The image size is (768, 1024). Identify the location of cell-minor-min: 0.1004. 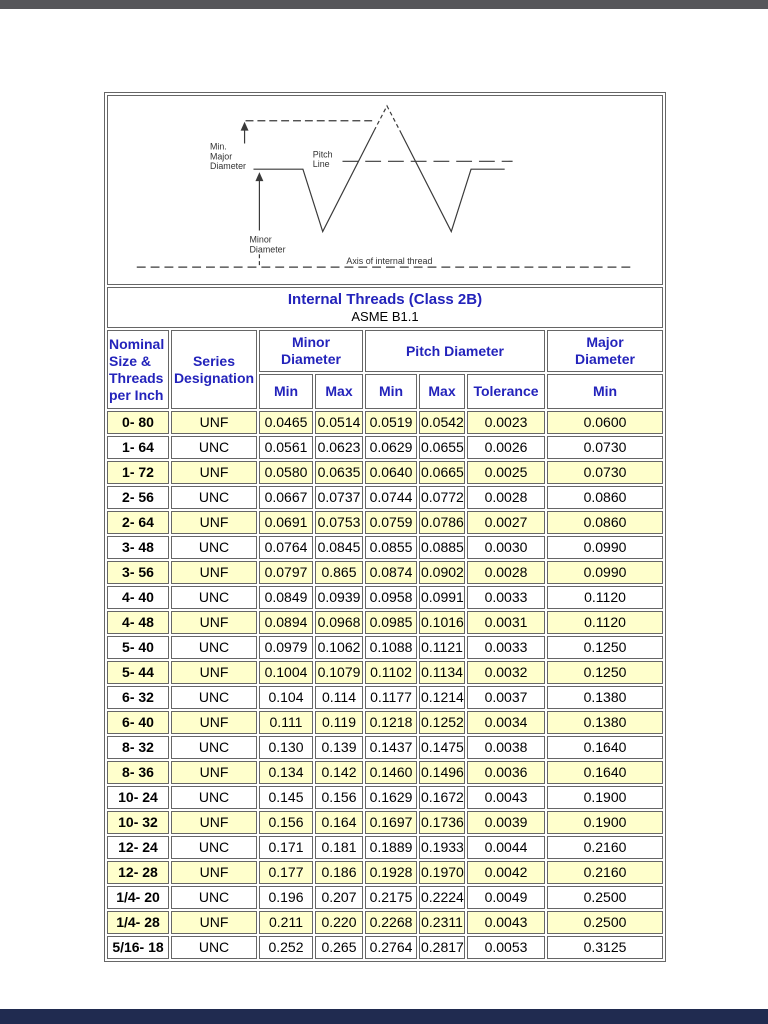
(286, 672).